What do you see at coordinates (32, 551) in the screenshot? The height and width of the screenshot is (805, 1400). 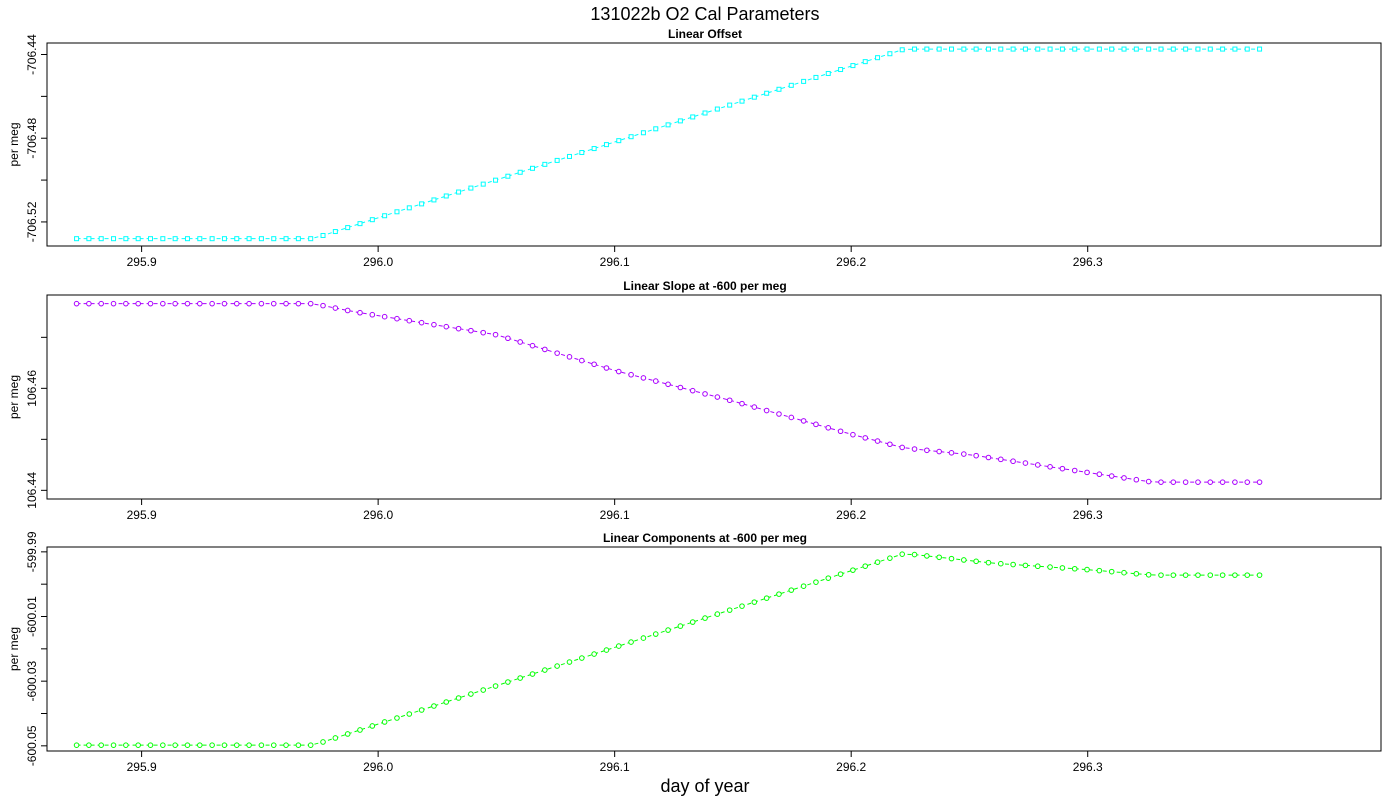 I see `y-tick-label: -599.99` at bounding box center [32, 551].